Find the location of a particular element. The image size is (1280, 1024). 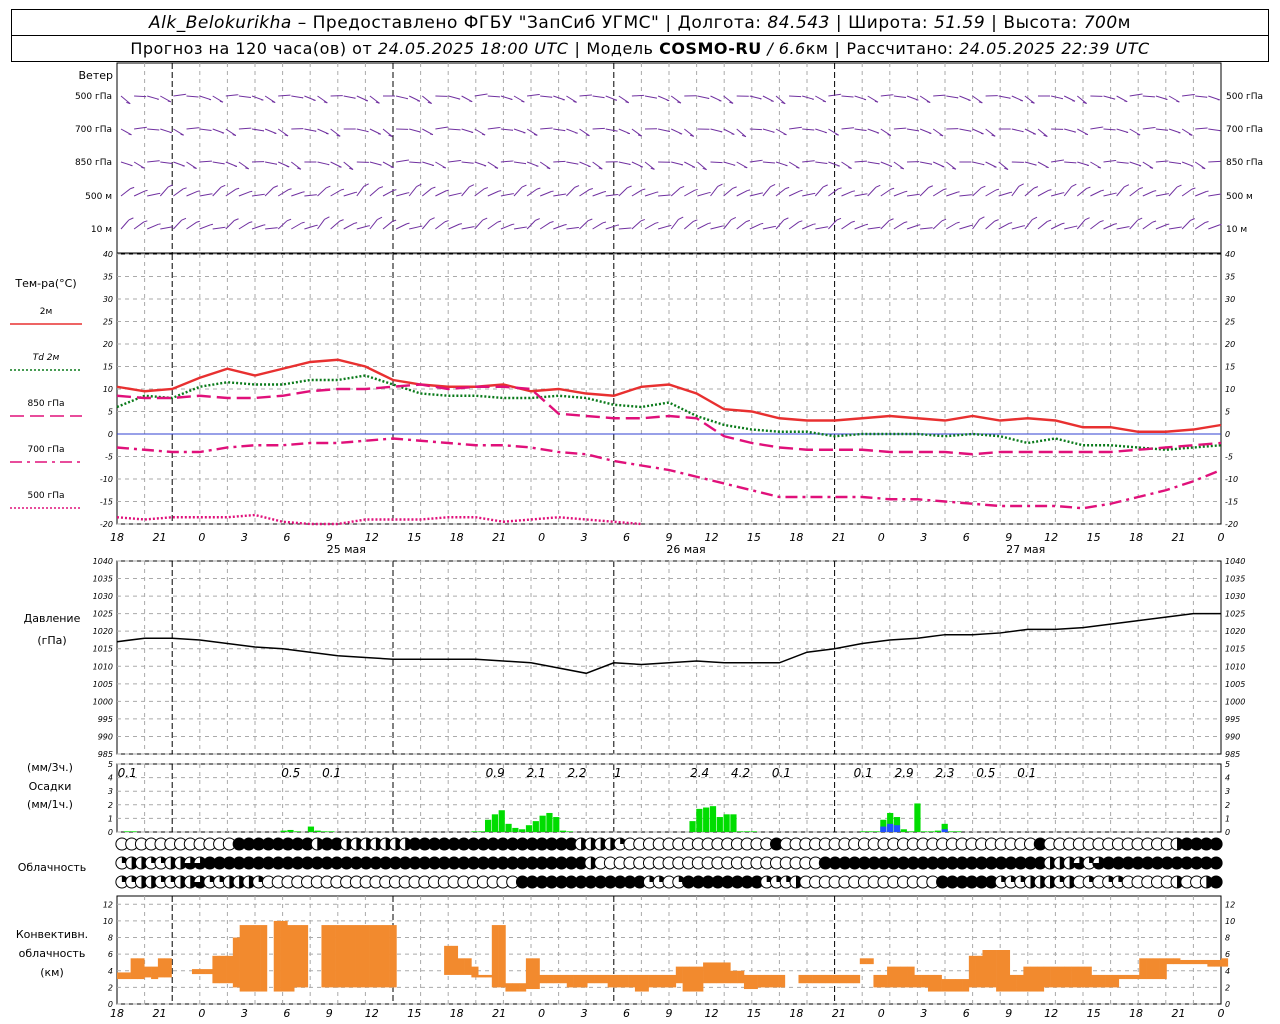

temp-ytick-left: 5 is located at coordinates (110, 412).